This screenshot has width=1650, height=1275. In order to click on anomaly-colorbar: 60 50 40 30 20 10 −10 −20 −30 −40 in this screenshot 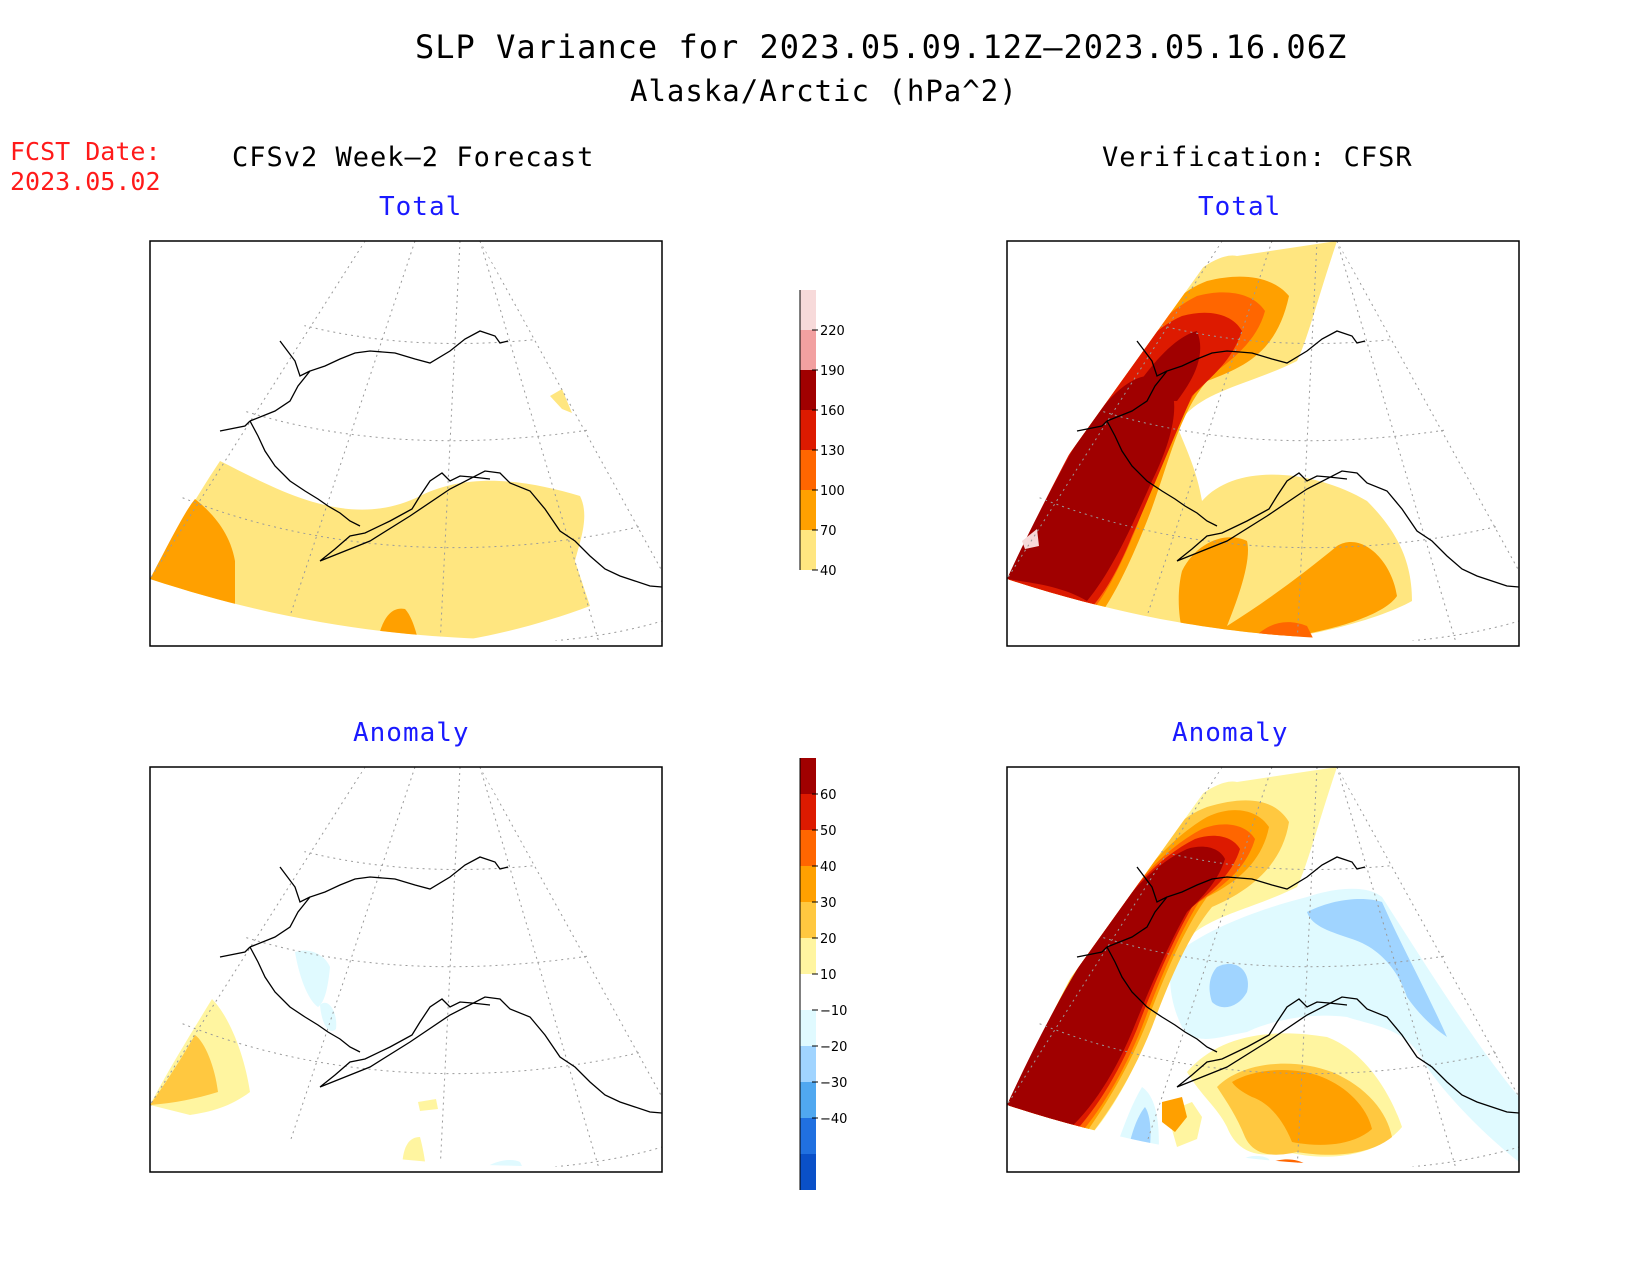, I will do `click(823, 974)`.